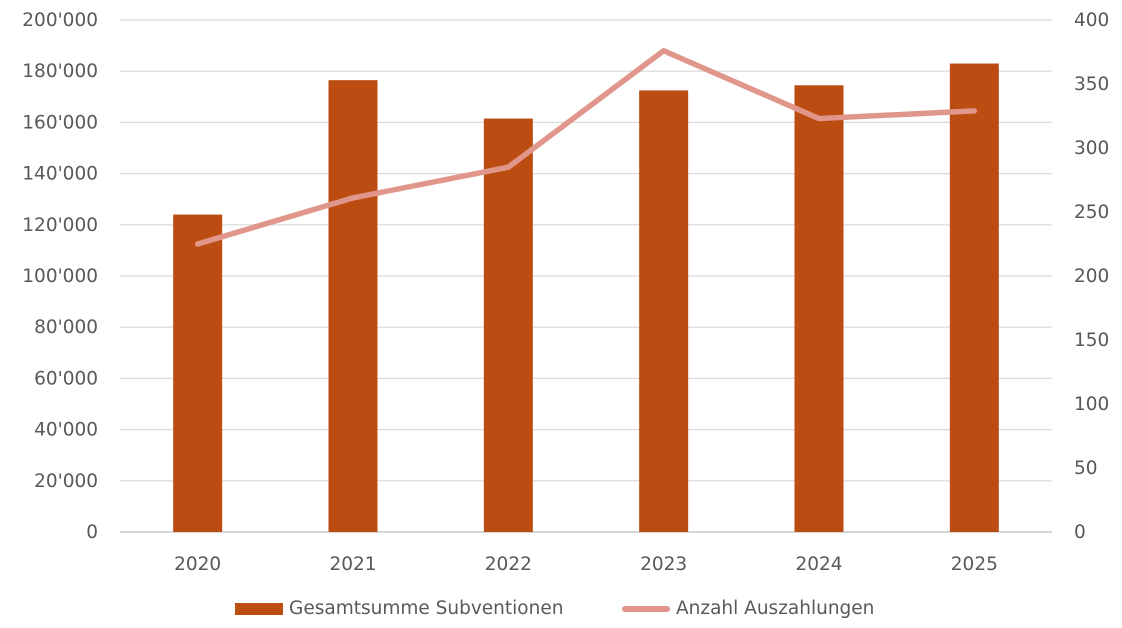 This screenshot has height=628, width=1122. What do you see at coordinates (1091, 148) in the screenshot?
I see `right-tick-label: 300` at bounding box center [1091, 148].